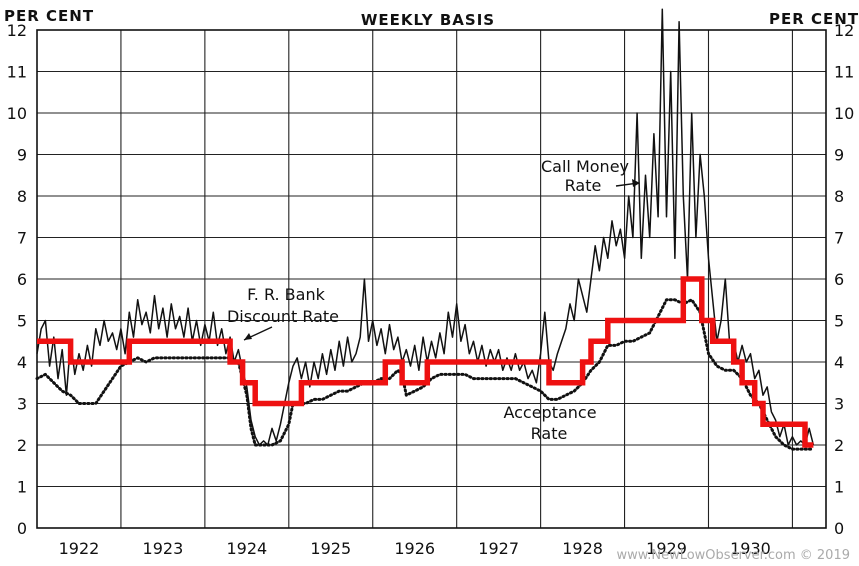 The image size is (859, 566). I want to click on y-tick-label-left: 11, so click(17, 72).